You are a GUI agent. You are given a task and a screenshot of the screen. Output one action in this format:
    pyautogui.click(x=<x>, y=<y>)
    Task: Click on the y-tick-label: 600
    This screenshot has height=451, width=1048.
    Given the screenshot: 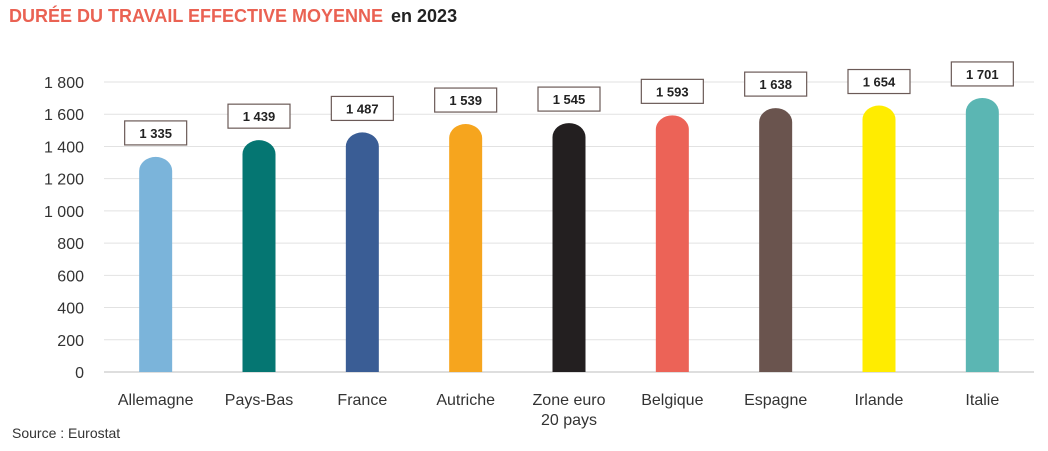 What is the action you would take?
    pyautogui.click(x=70, y=276)
    